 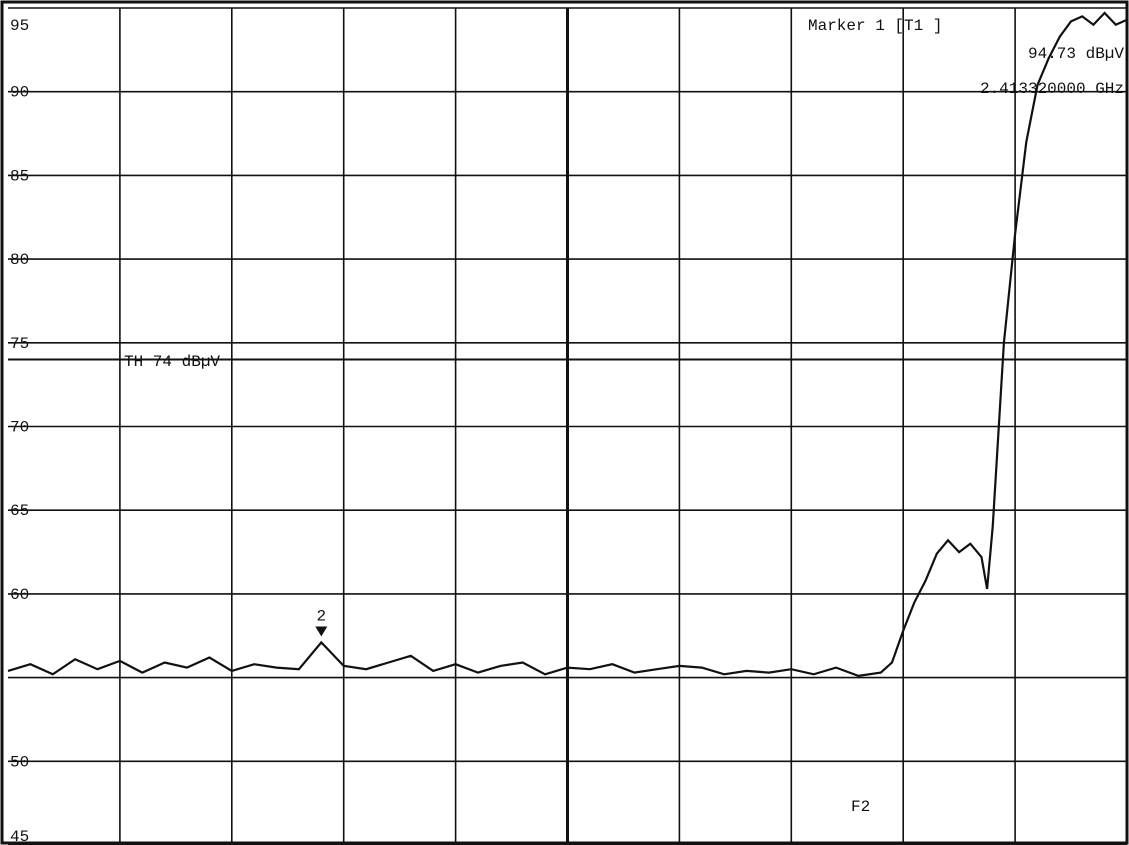 What do you see at coordinates (19, 176) in the screenshot?
I see `y-tick-label: 85` at bounding box center [19, 176].